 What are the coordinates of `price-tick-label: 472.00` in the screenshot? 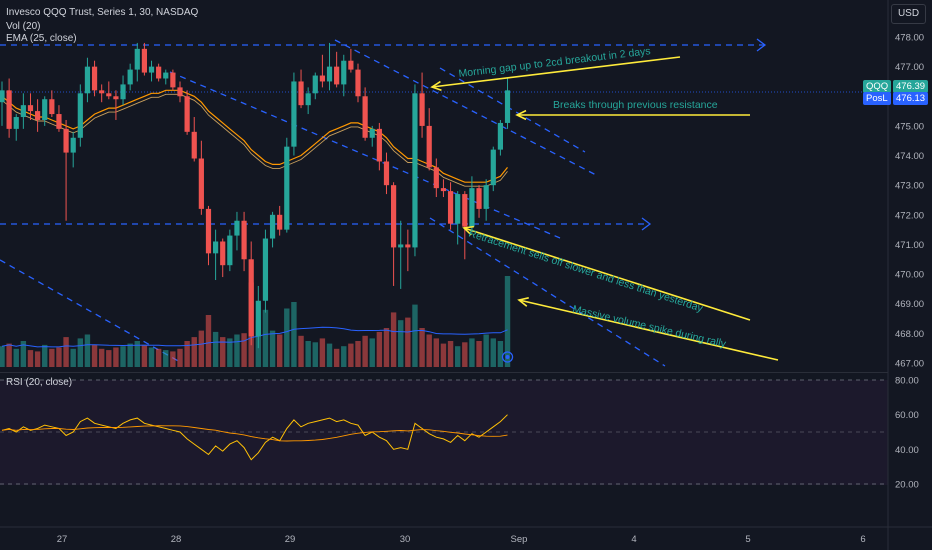 It's located at (909, 215).